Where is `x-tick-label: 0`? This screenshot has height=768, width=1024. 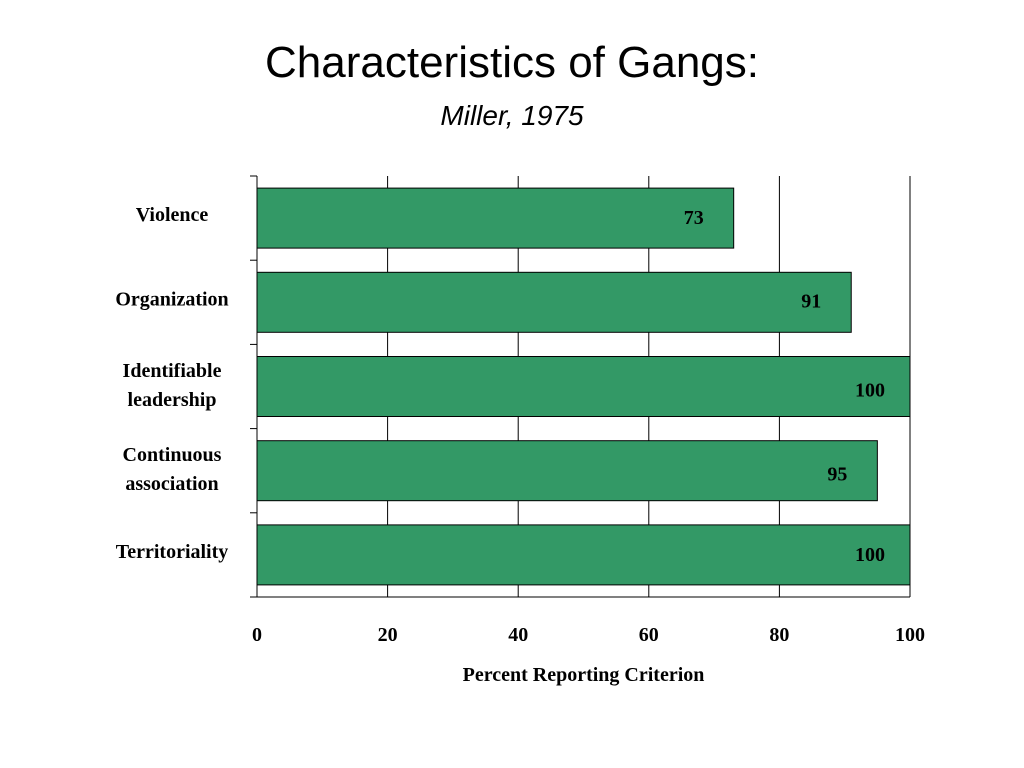
x-tick-label: 0 is located at coordinates (257, 635).